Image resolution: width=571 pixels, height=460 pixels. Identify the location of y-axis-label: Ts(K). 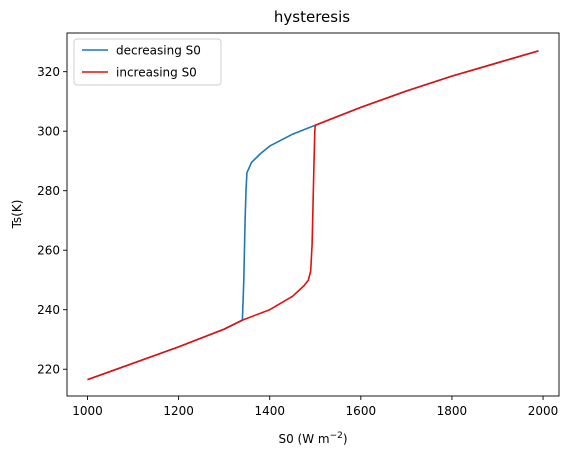
(17, 215).